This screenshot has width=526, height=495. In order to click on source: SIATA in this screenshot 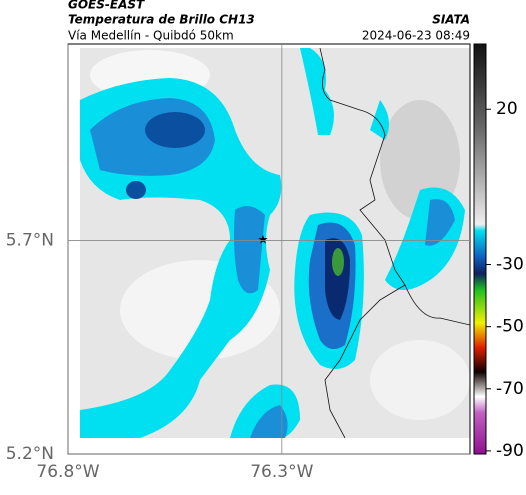, I will do `click(451, 20)`.